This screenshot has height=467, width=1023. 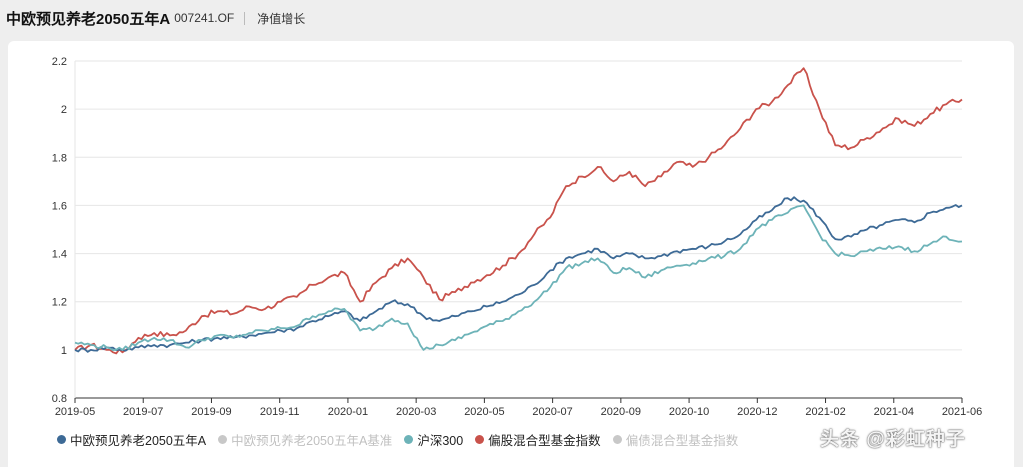 What do you see at coordinates (211, 412) in the screenshot?
I see `x-tick-label: 2019-09` at bounding box center [211, 412].